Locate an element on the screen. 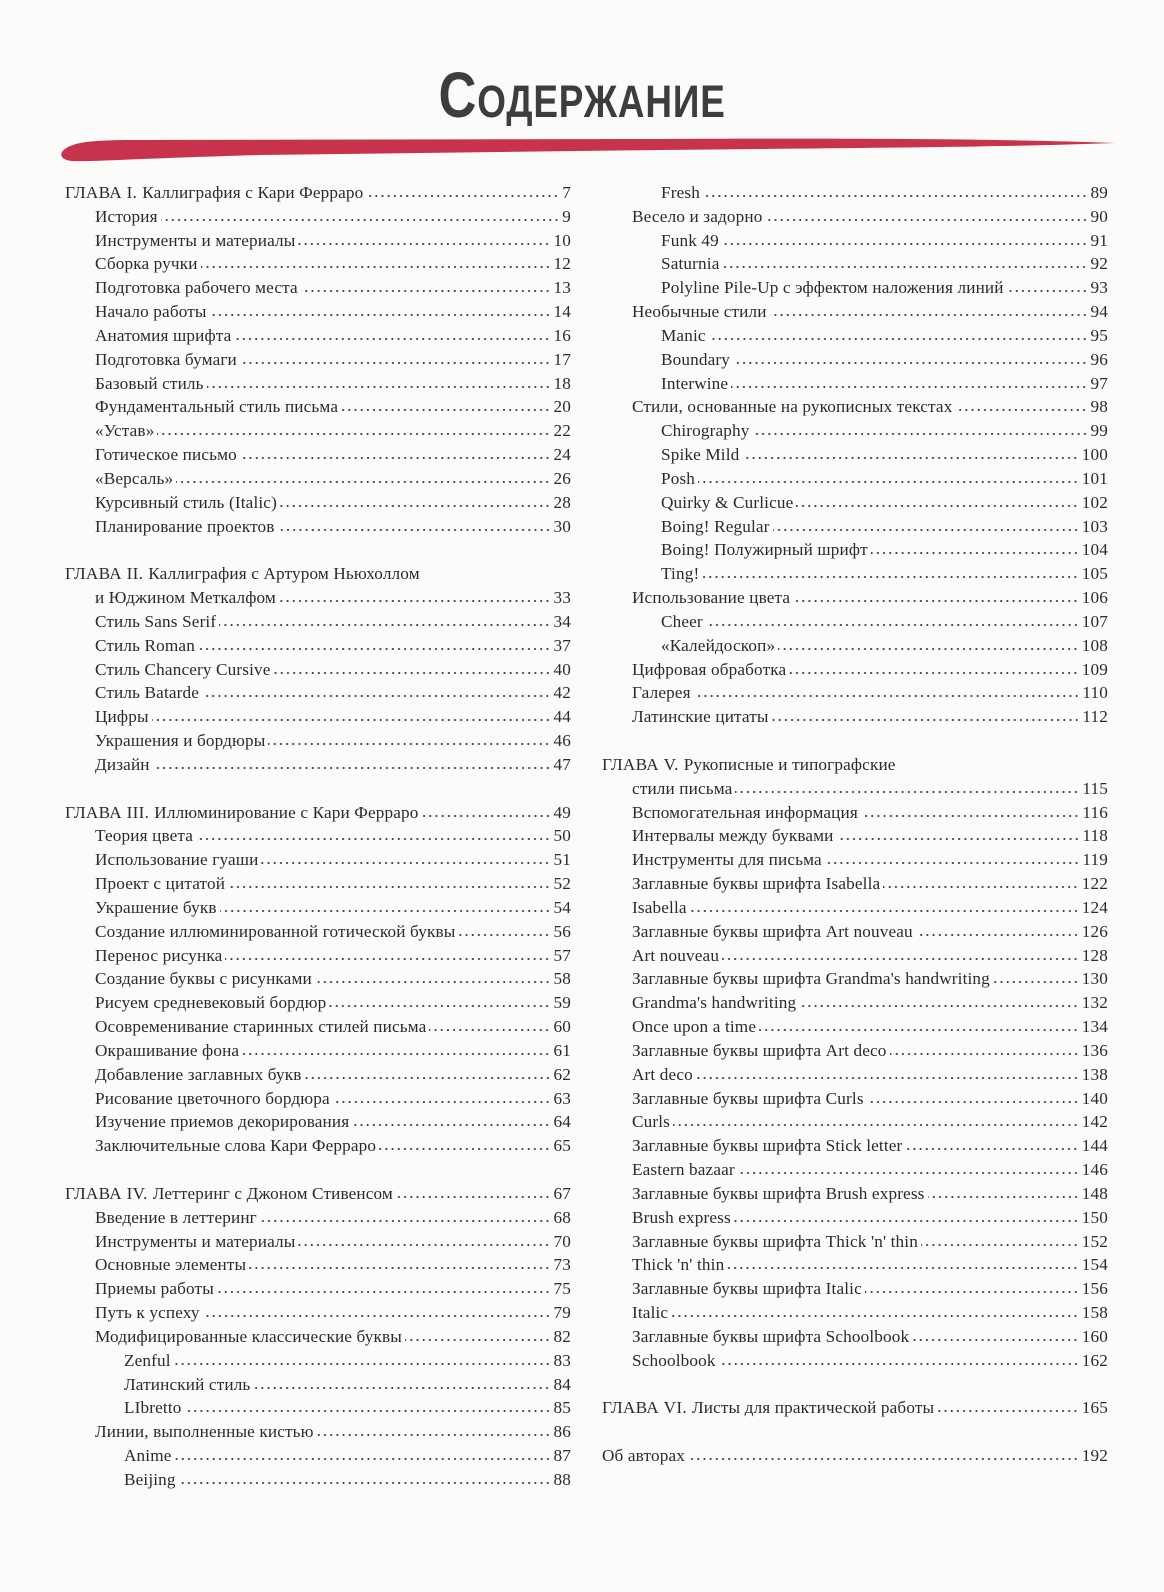 Image resolution: width=1164 pixels, height=1592 pixels. entry-title: Леттеринг с Джоном Стивенсом is located at coordinates (272, 1193).